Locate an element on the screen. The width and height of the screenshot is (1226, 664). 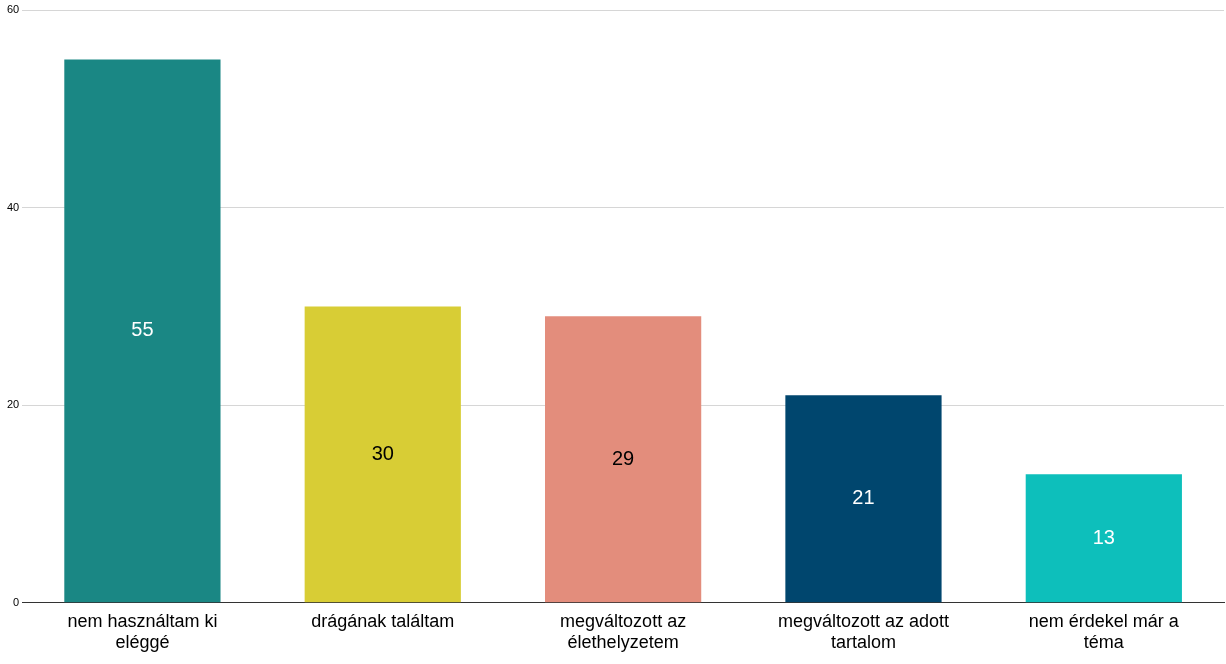
x-tick-label: drágának találtam is located at coordinates (383, 620).